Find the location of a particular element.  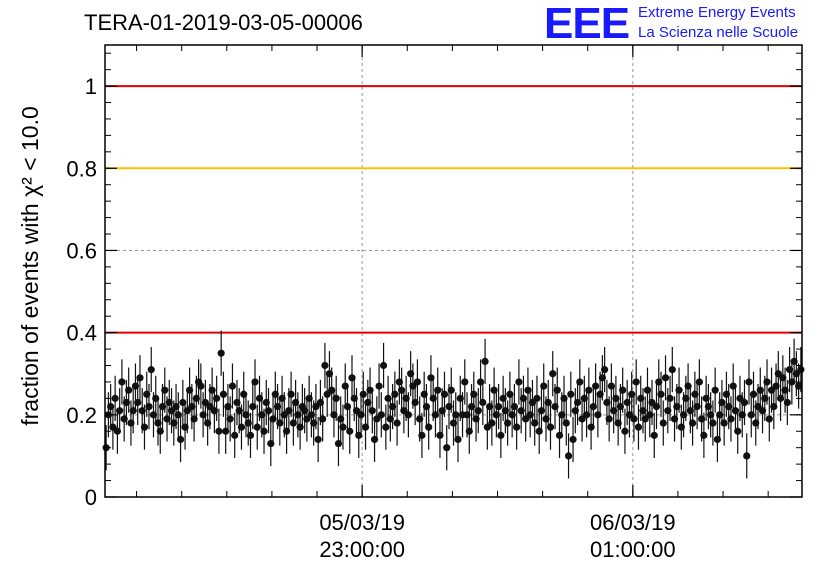

y-axis-label: fraction of events with χ² < 10.0 is located at coordinates (30, 266).